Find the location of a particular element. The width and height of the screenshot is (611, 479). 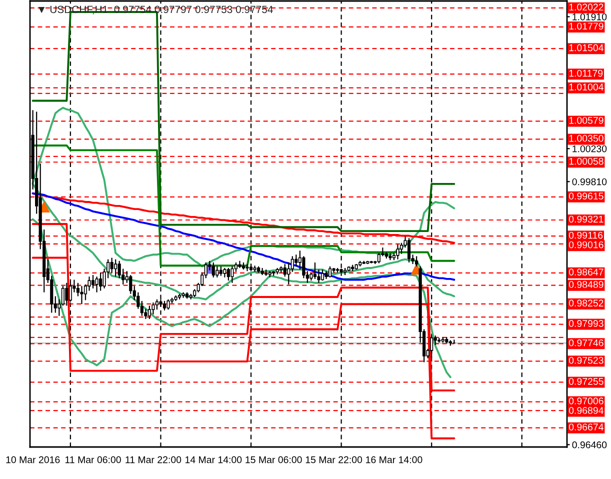

ref-line-label: 0.98252 is located at coordinates (586, 303).